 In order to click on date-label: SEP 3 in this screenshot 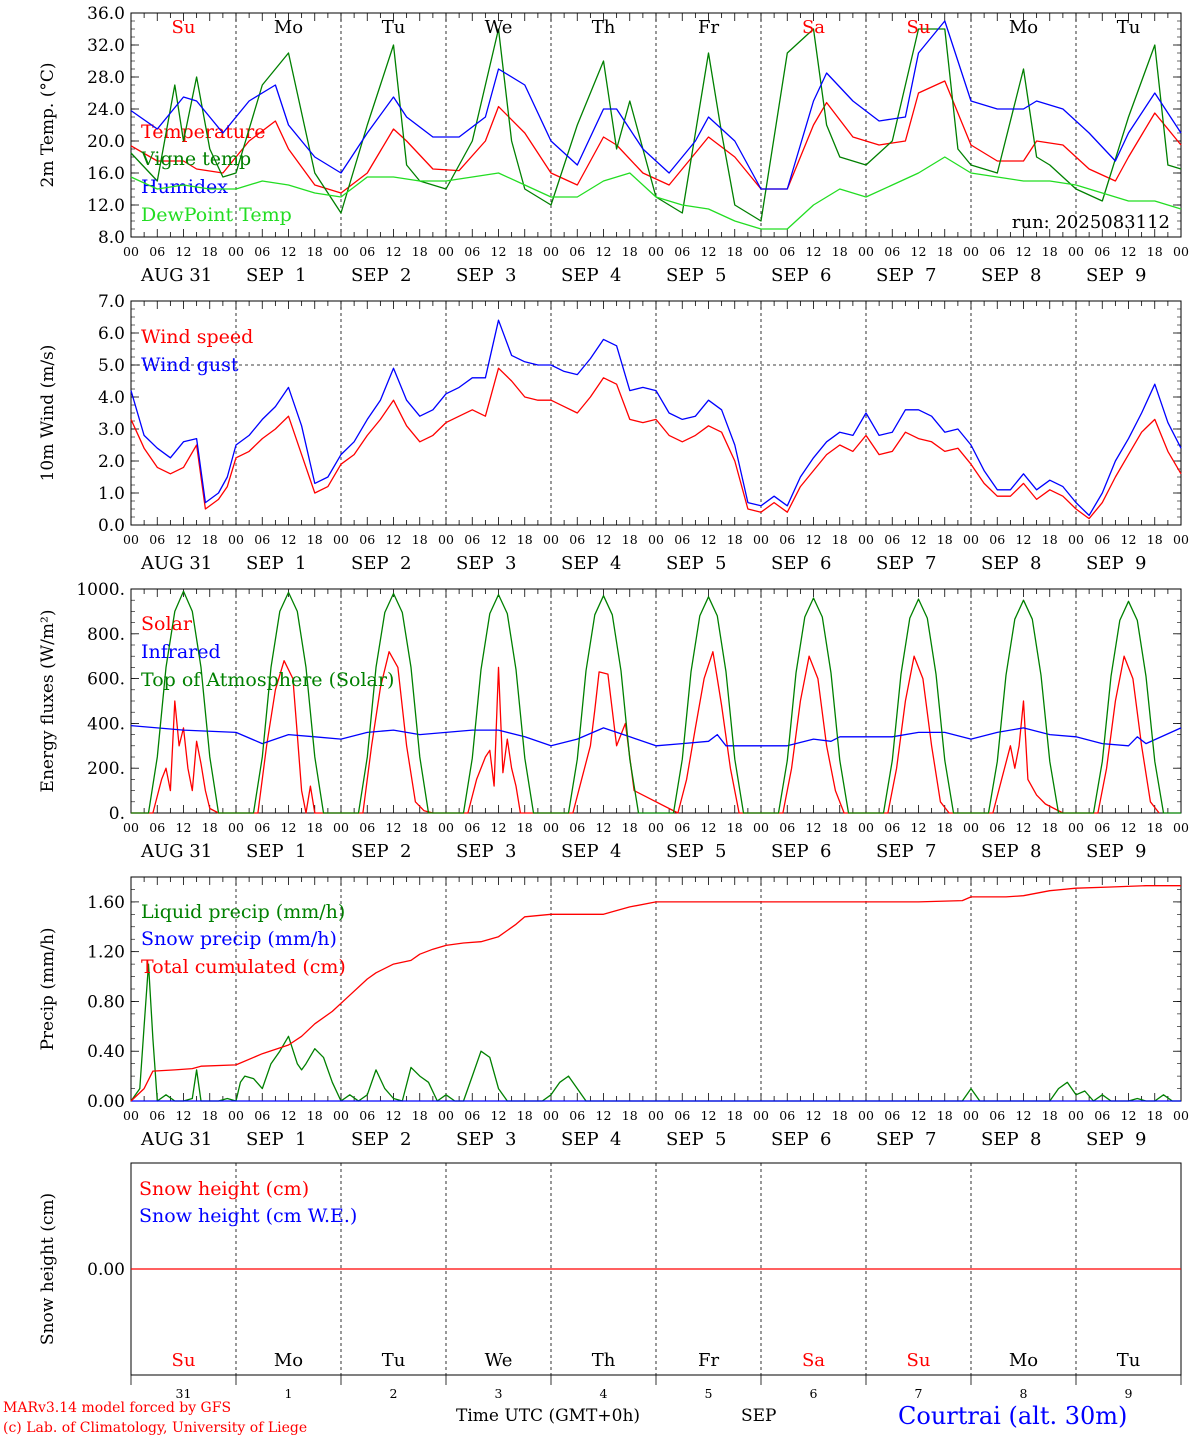, I will do `click(486, 1139)`.